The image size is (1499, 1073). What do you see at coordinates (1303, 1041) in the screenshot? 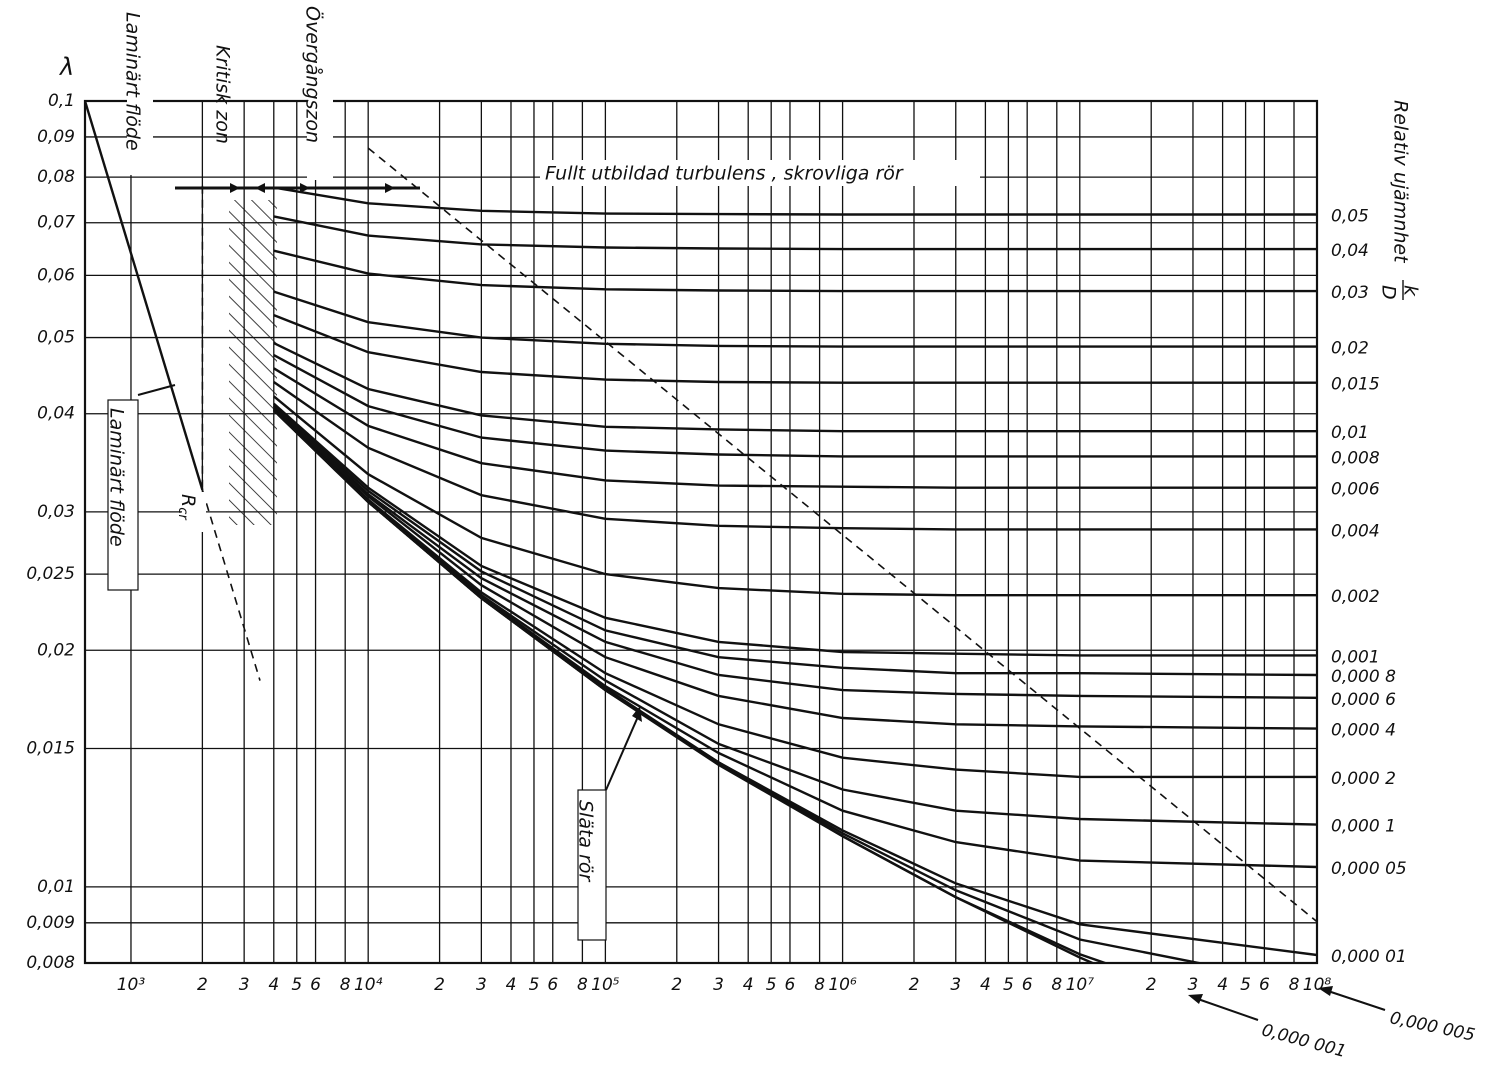
I see `roughness-label: 0,000 001` at bounding box center [1303, 1041].